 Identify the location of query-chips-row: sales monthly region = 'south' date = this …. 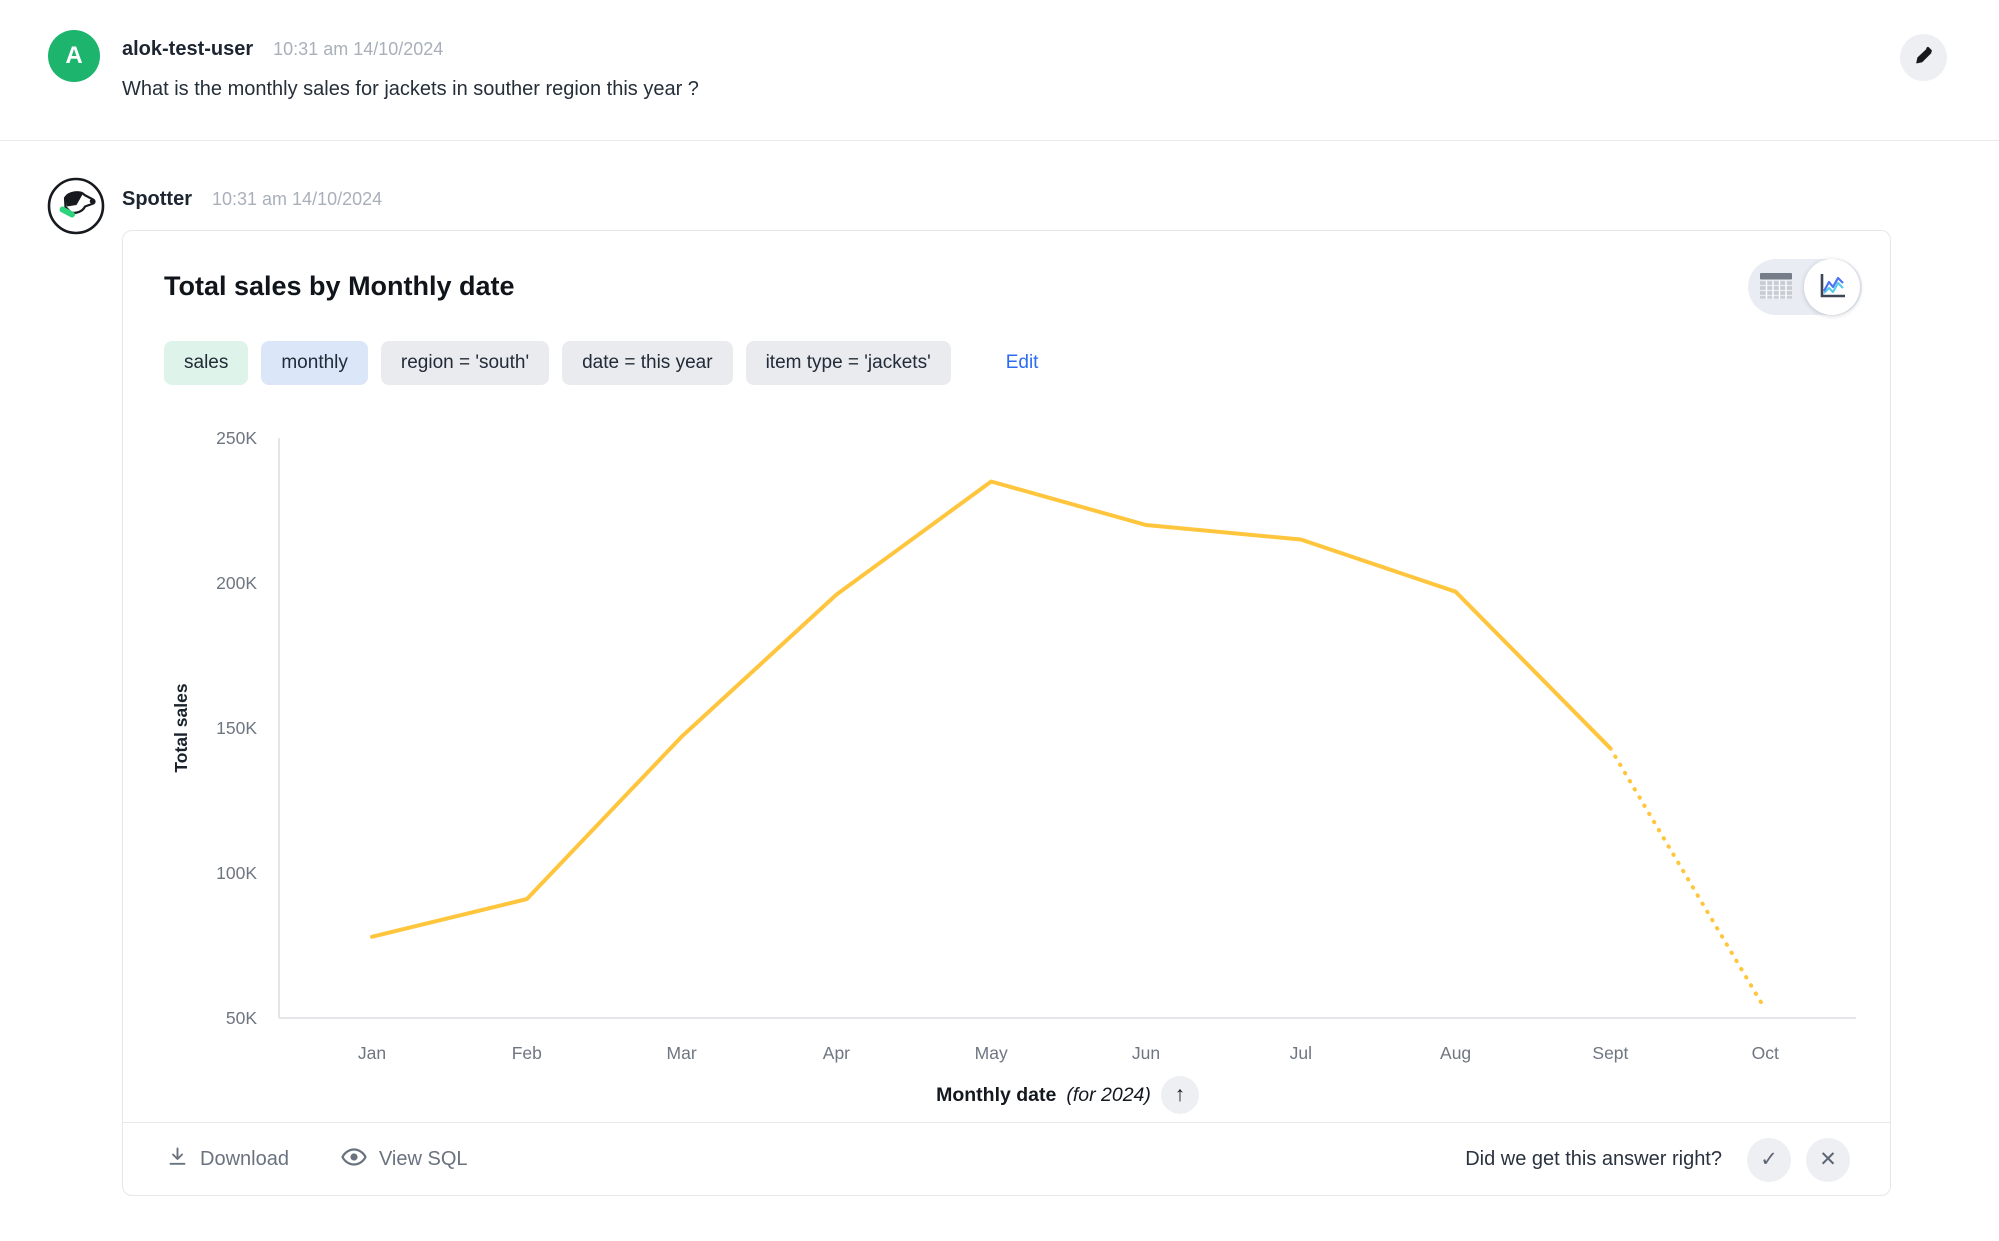
(601, 363).